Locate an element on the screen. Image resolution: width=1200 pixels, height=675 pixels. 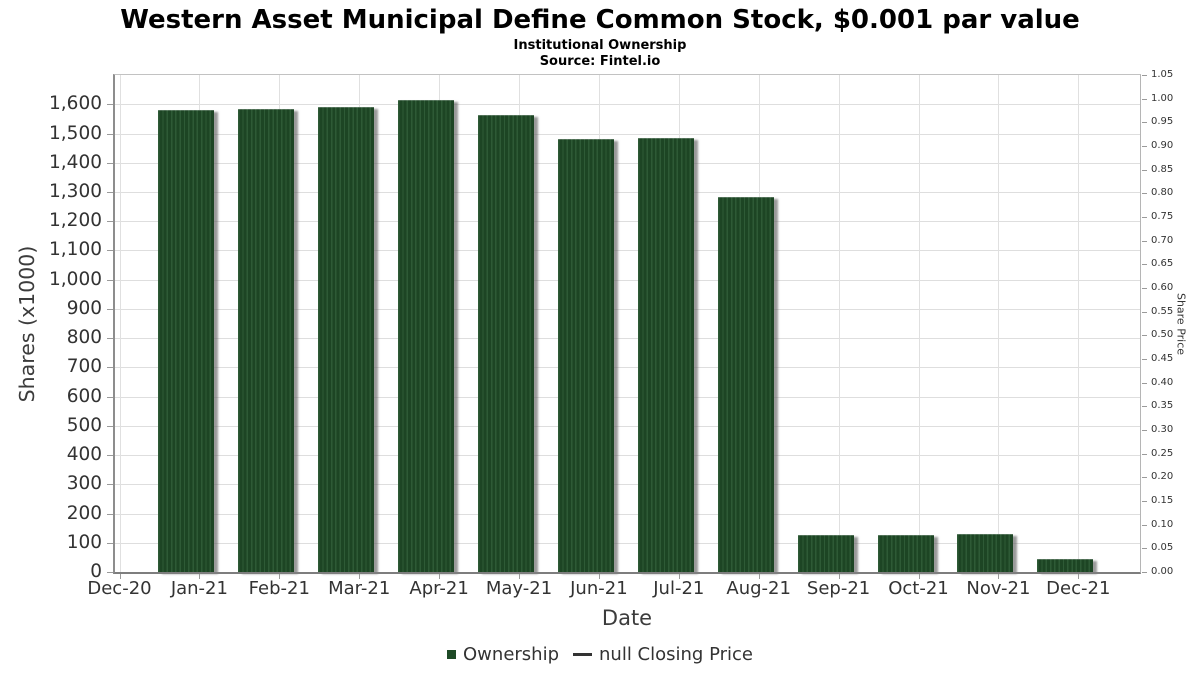
left-axis-tick-label: 100 is located at coordinates (84, 542).